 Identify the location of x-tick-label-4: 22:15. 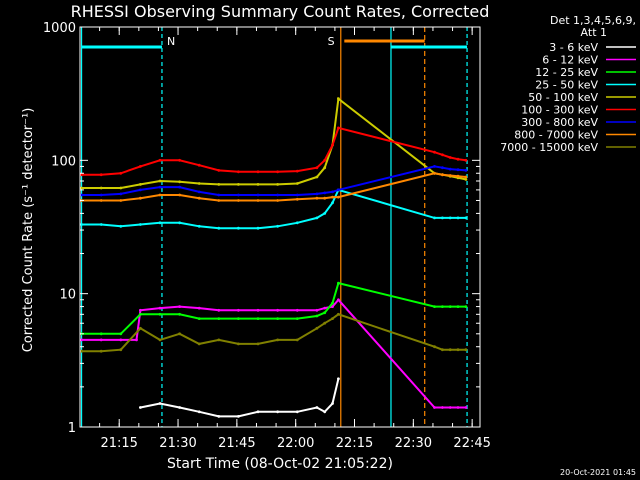
(354, 443).